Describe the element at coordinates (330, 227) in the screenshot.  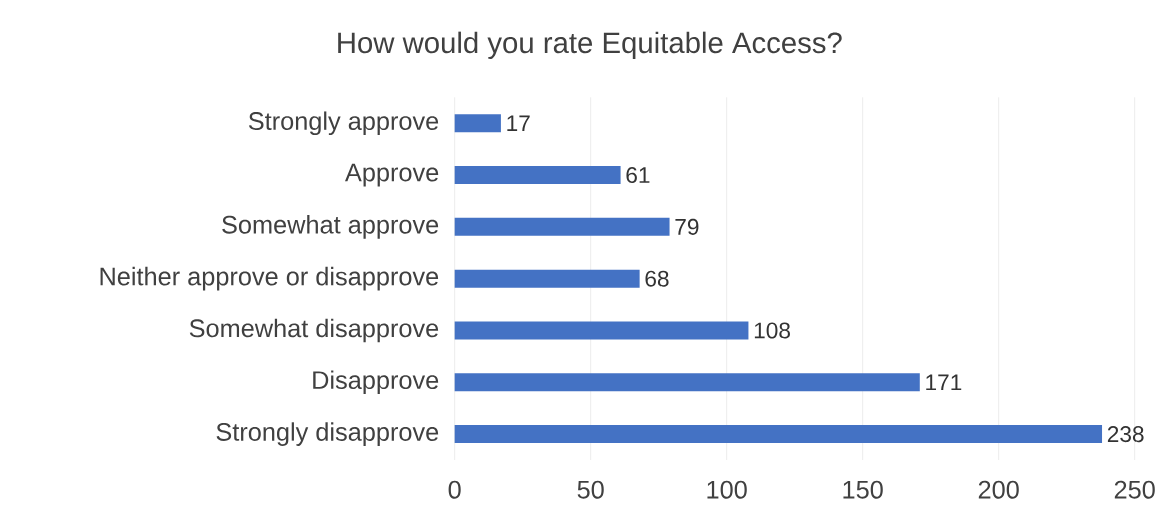
I see `y-tick-label: Somewhat approve` at that location.